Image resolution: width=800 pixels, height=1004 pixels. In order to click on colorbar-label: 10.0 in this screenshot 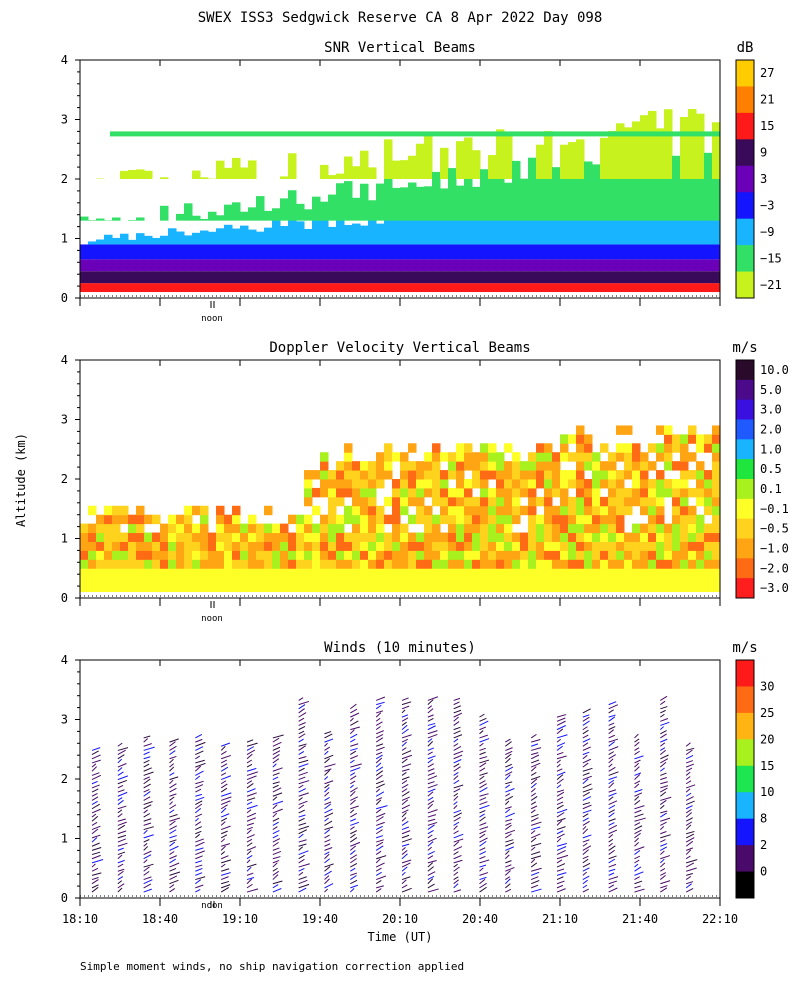, I will do `click(774, 370)`.